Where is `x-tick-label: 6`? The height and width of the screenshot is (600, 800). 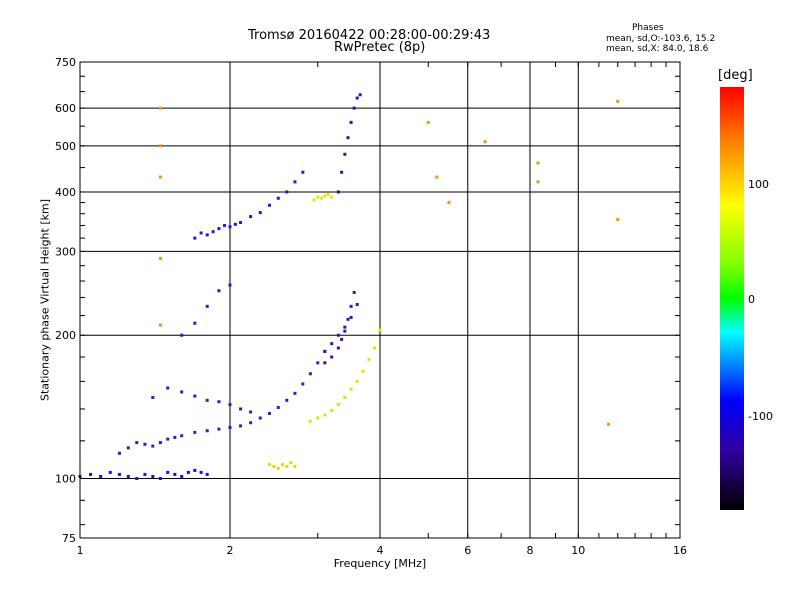 x-tick-label: 6 is located at coordinates (467, 550).